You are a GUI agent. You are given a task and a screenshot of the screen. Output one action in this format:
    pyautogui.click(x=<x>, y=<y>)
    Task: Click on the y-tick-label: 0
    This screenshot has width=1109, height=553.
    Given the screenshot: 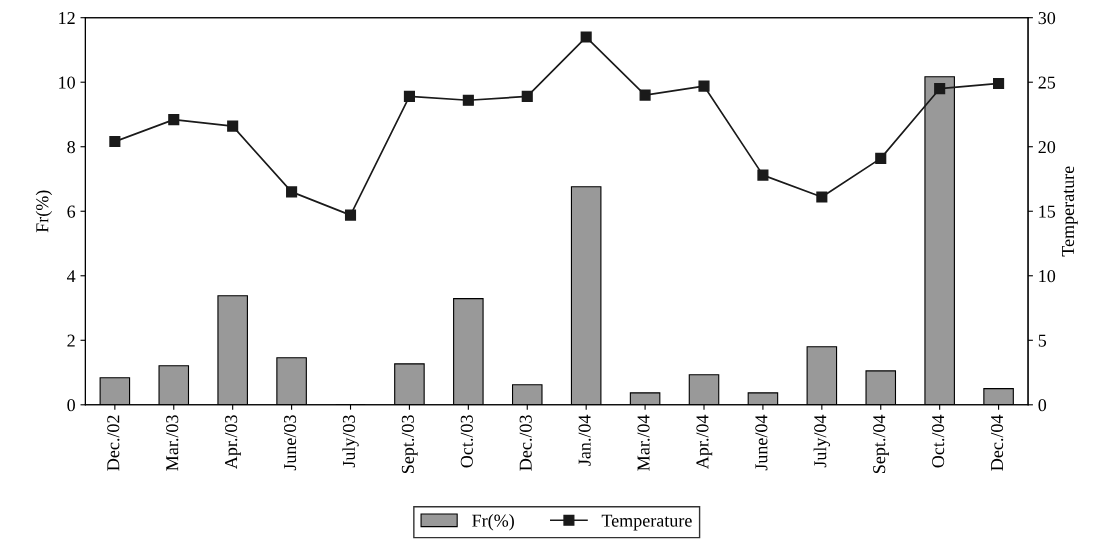 What is the action you would take?
    pyautogui.click(x=71, y=405)
    